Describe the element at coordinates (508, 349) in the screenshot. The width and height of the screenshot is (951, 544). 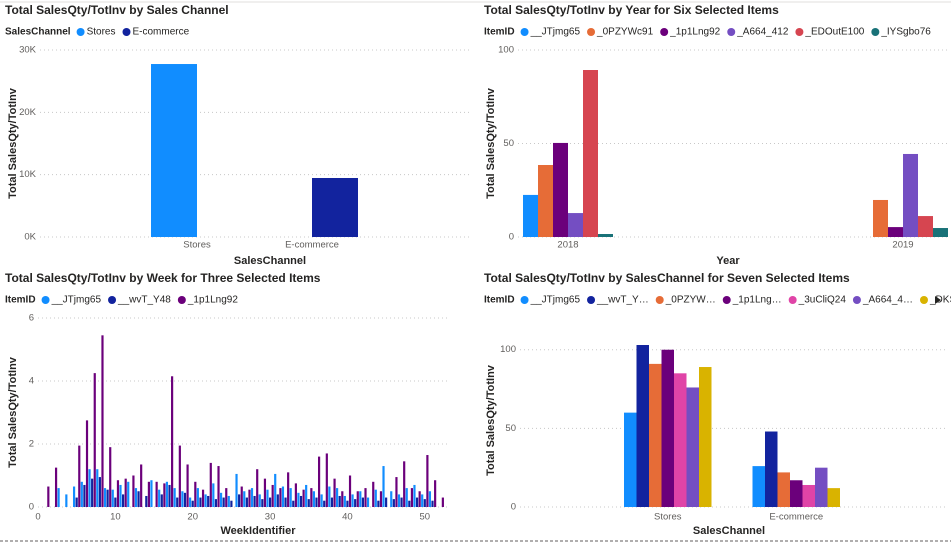
I see `y-tick-label: 100` at that location.